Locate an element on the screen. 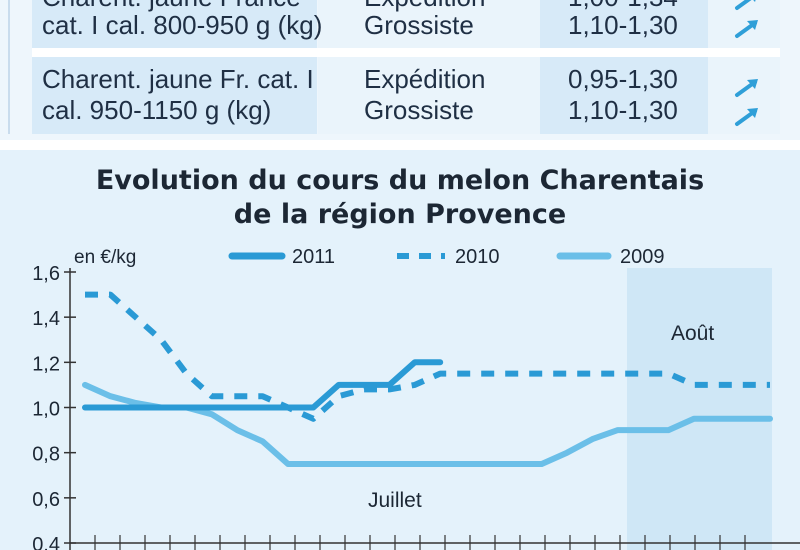  y-tick-label: 0,8 is located at coordinates (46, 455).